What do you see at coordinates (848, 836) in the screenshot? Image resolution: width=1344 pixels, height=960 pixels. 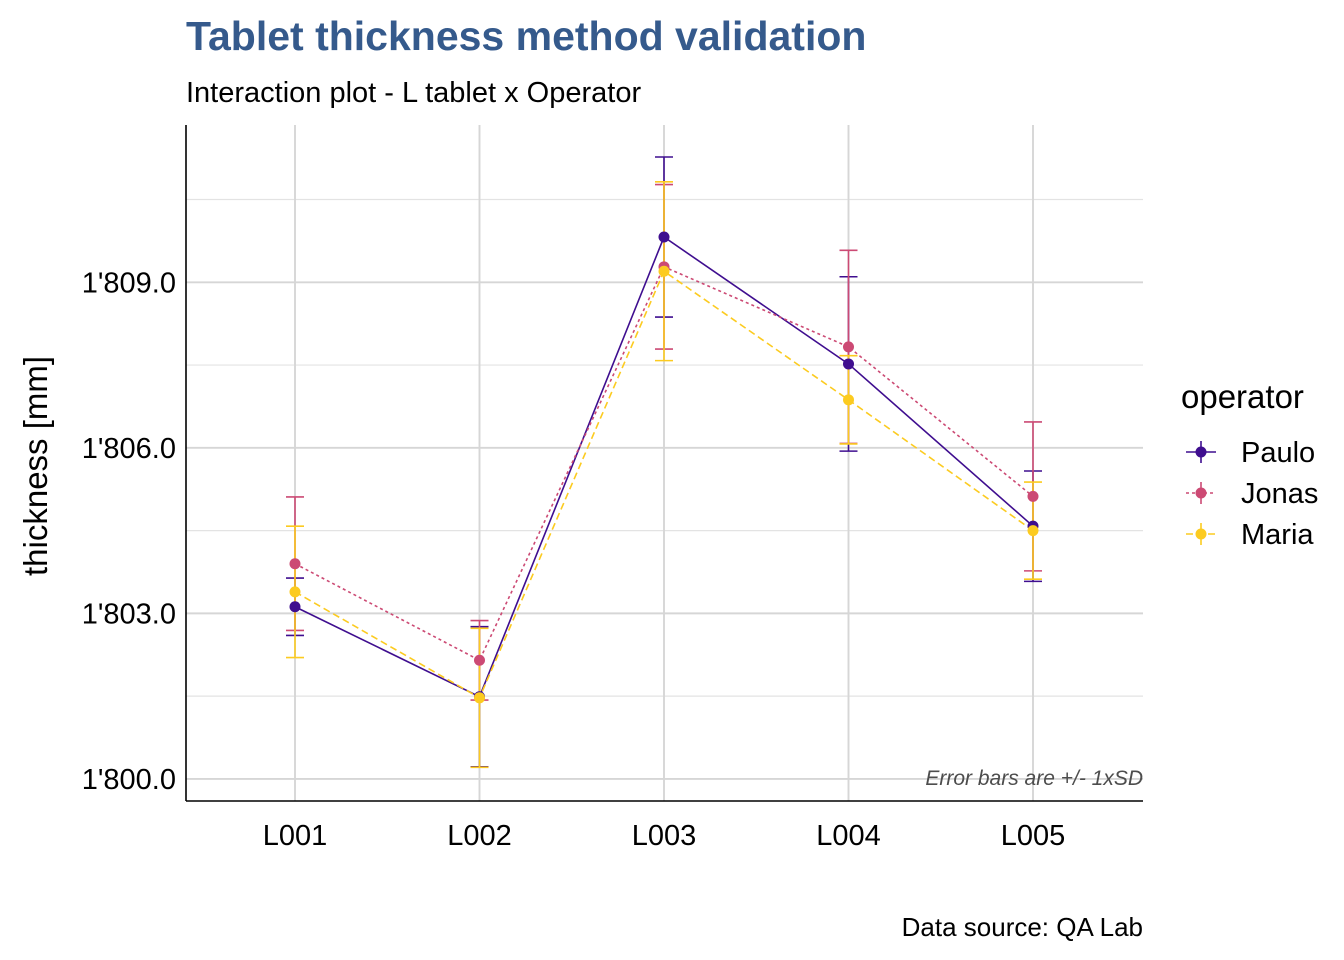 I see `x-tick-label: L004` at bounding box center [848, 836].